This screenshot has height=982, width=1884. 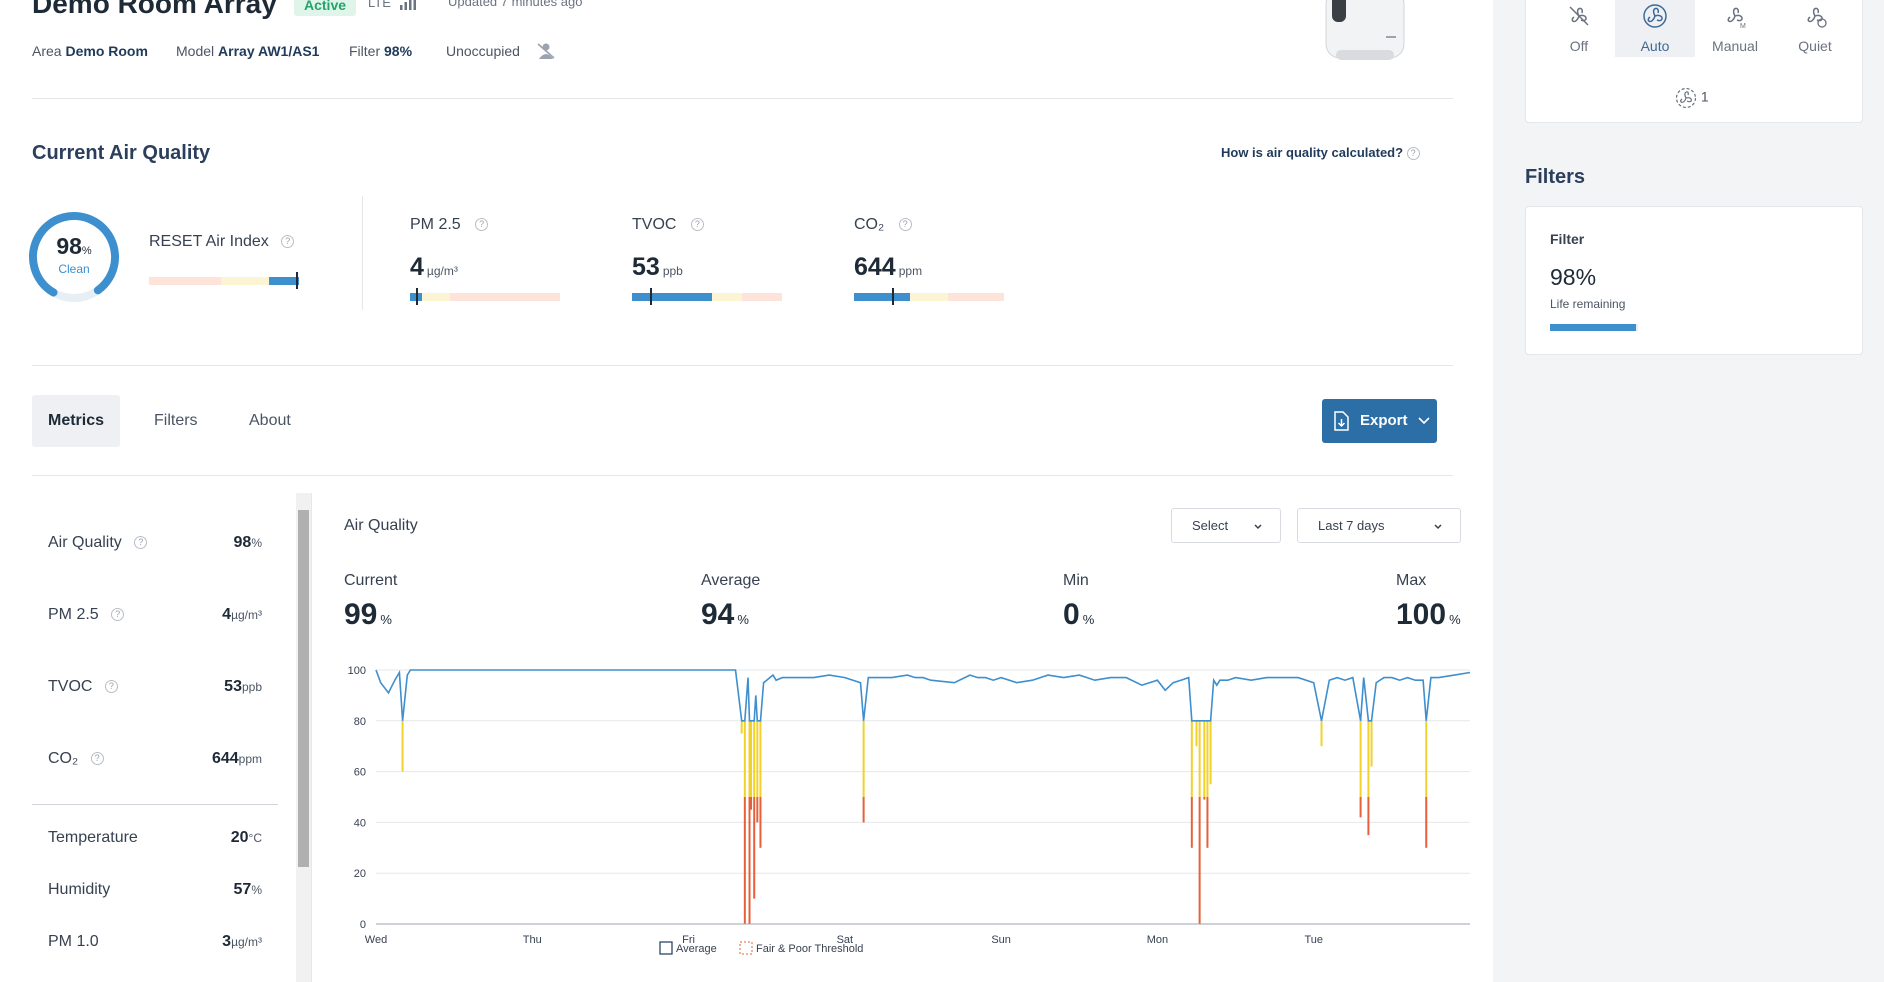 What do you see at coordinates (1588, 304) in the screenshot?
I see `filter-life-caption: Life remaining` at bounding box center [1588, 304].